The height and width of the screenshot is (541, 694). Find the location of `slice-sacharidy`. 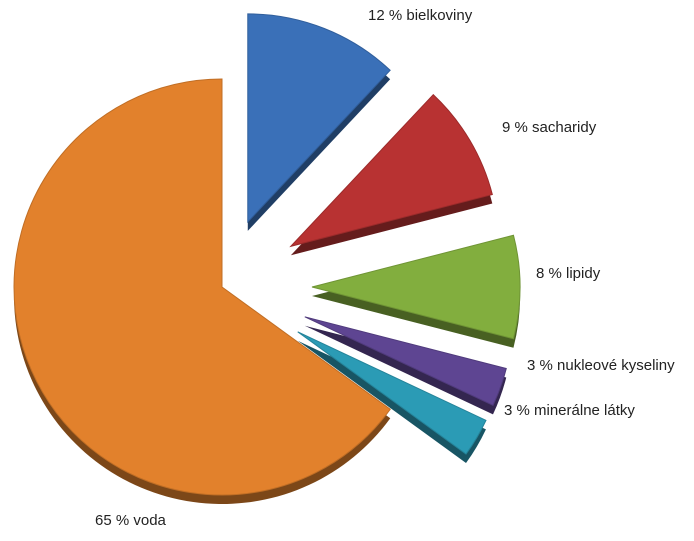

slice-sacharidy is located at coordinates (391, 170).